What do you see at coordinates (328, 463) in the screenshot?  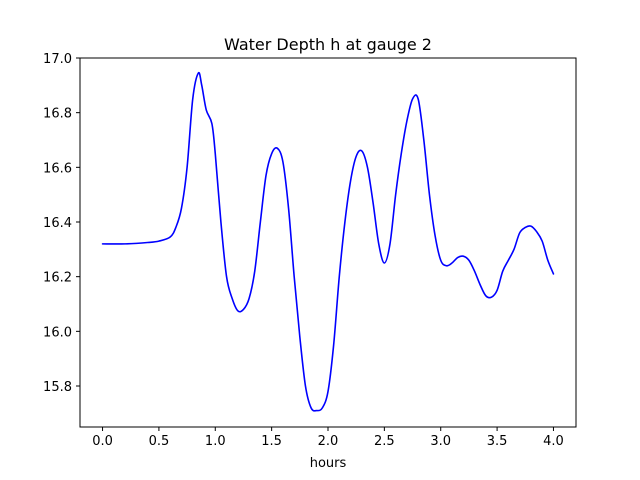 I see `x-axis-label: hours` at bounding box center [328, 463].